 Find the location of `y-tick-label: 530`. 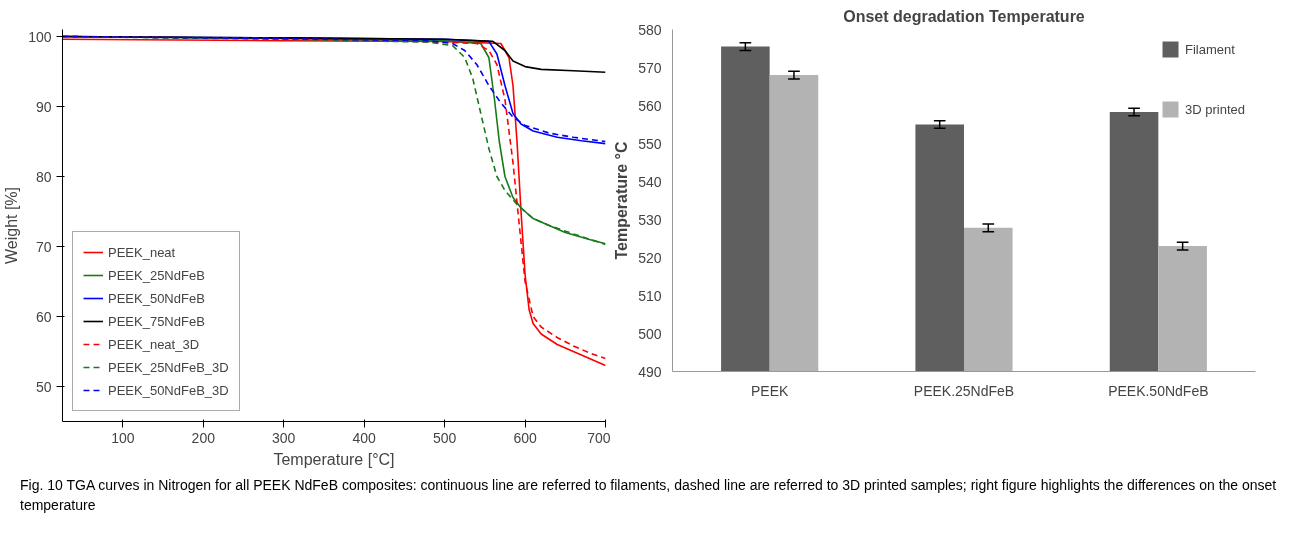

y-tick-label: 530 is located at coordinates (650, 219).